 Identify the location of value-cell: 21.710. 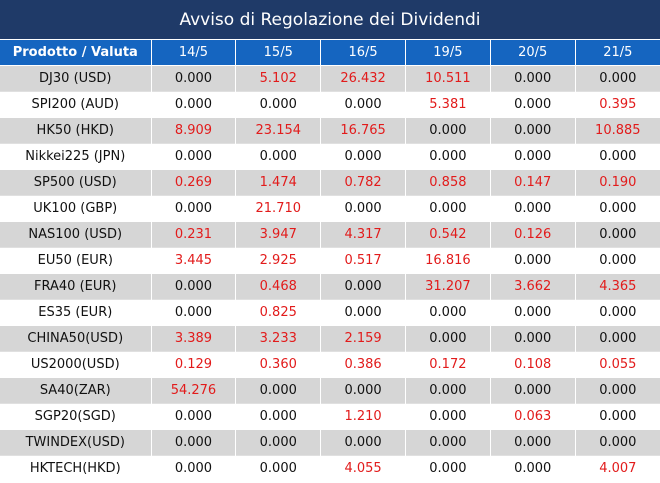
(278, 208).